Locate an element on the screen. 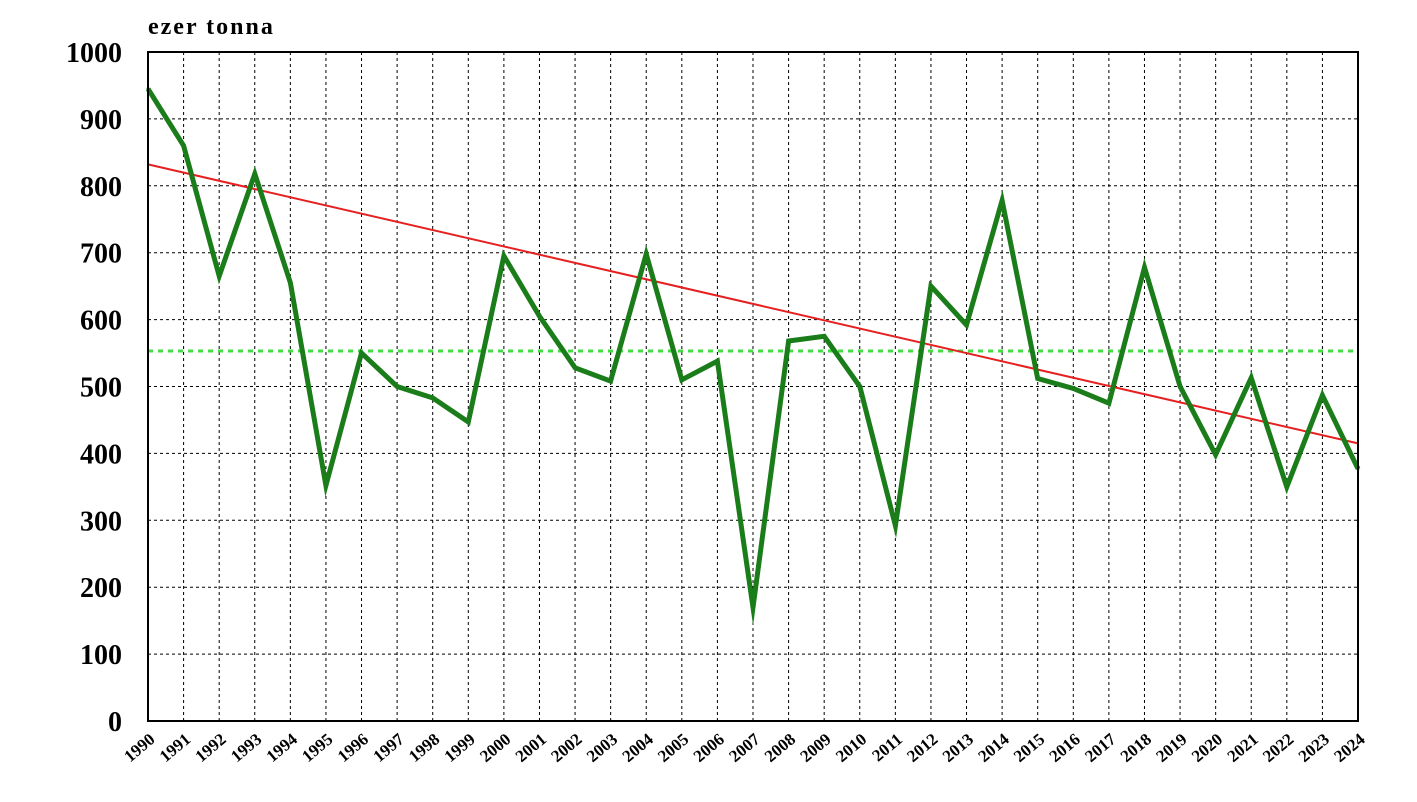  x-tick-label: 1997 is located at coordinates (388, 747).